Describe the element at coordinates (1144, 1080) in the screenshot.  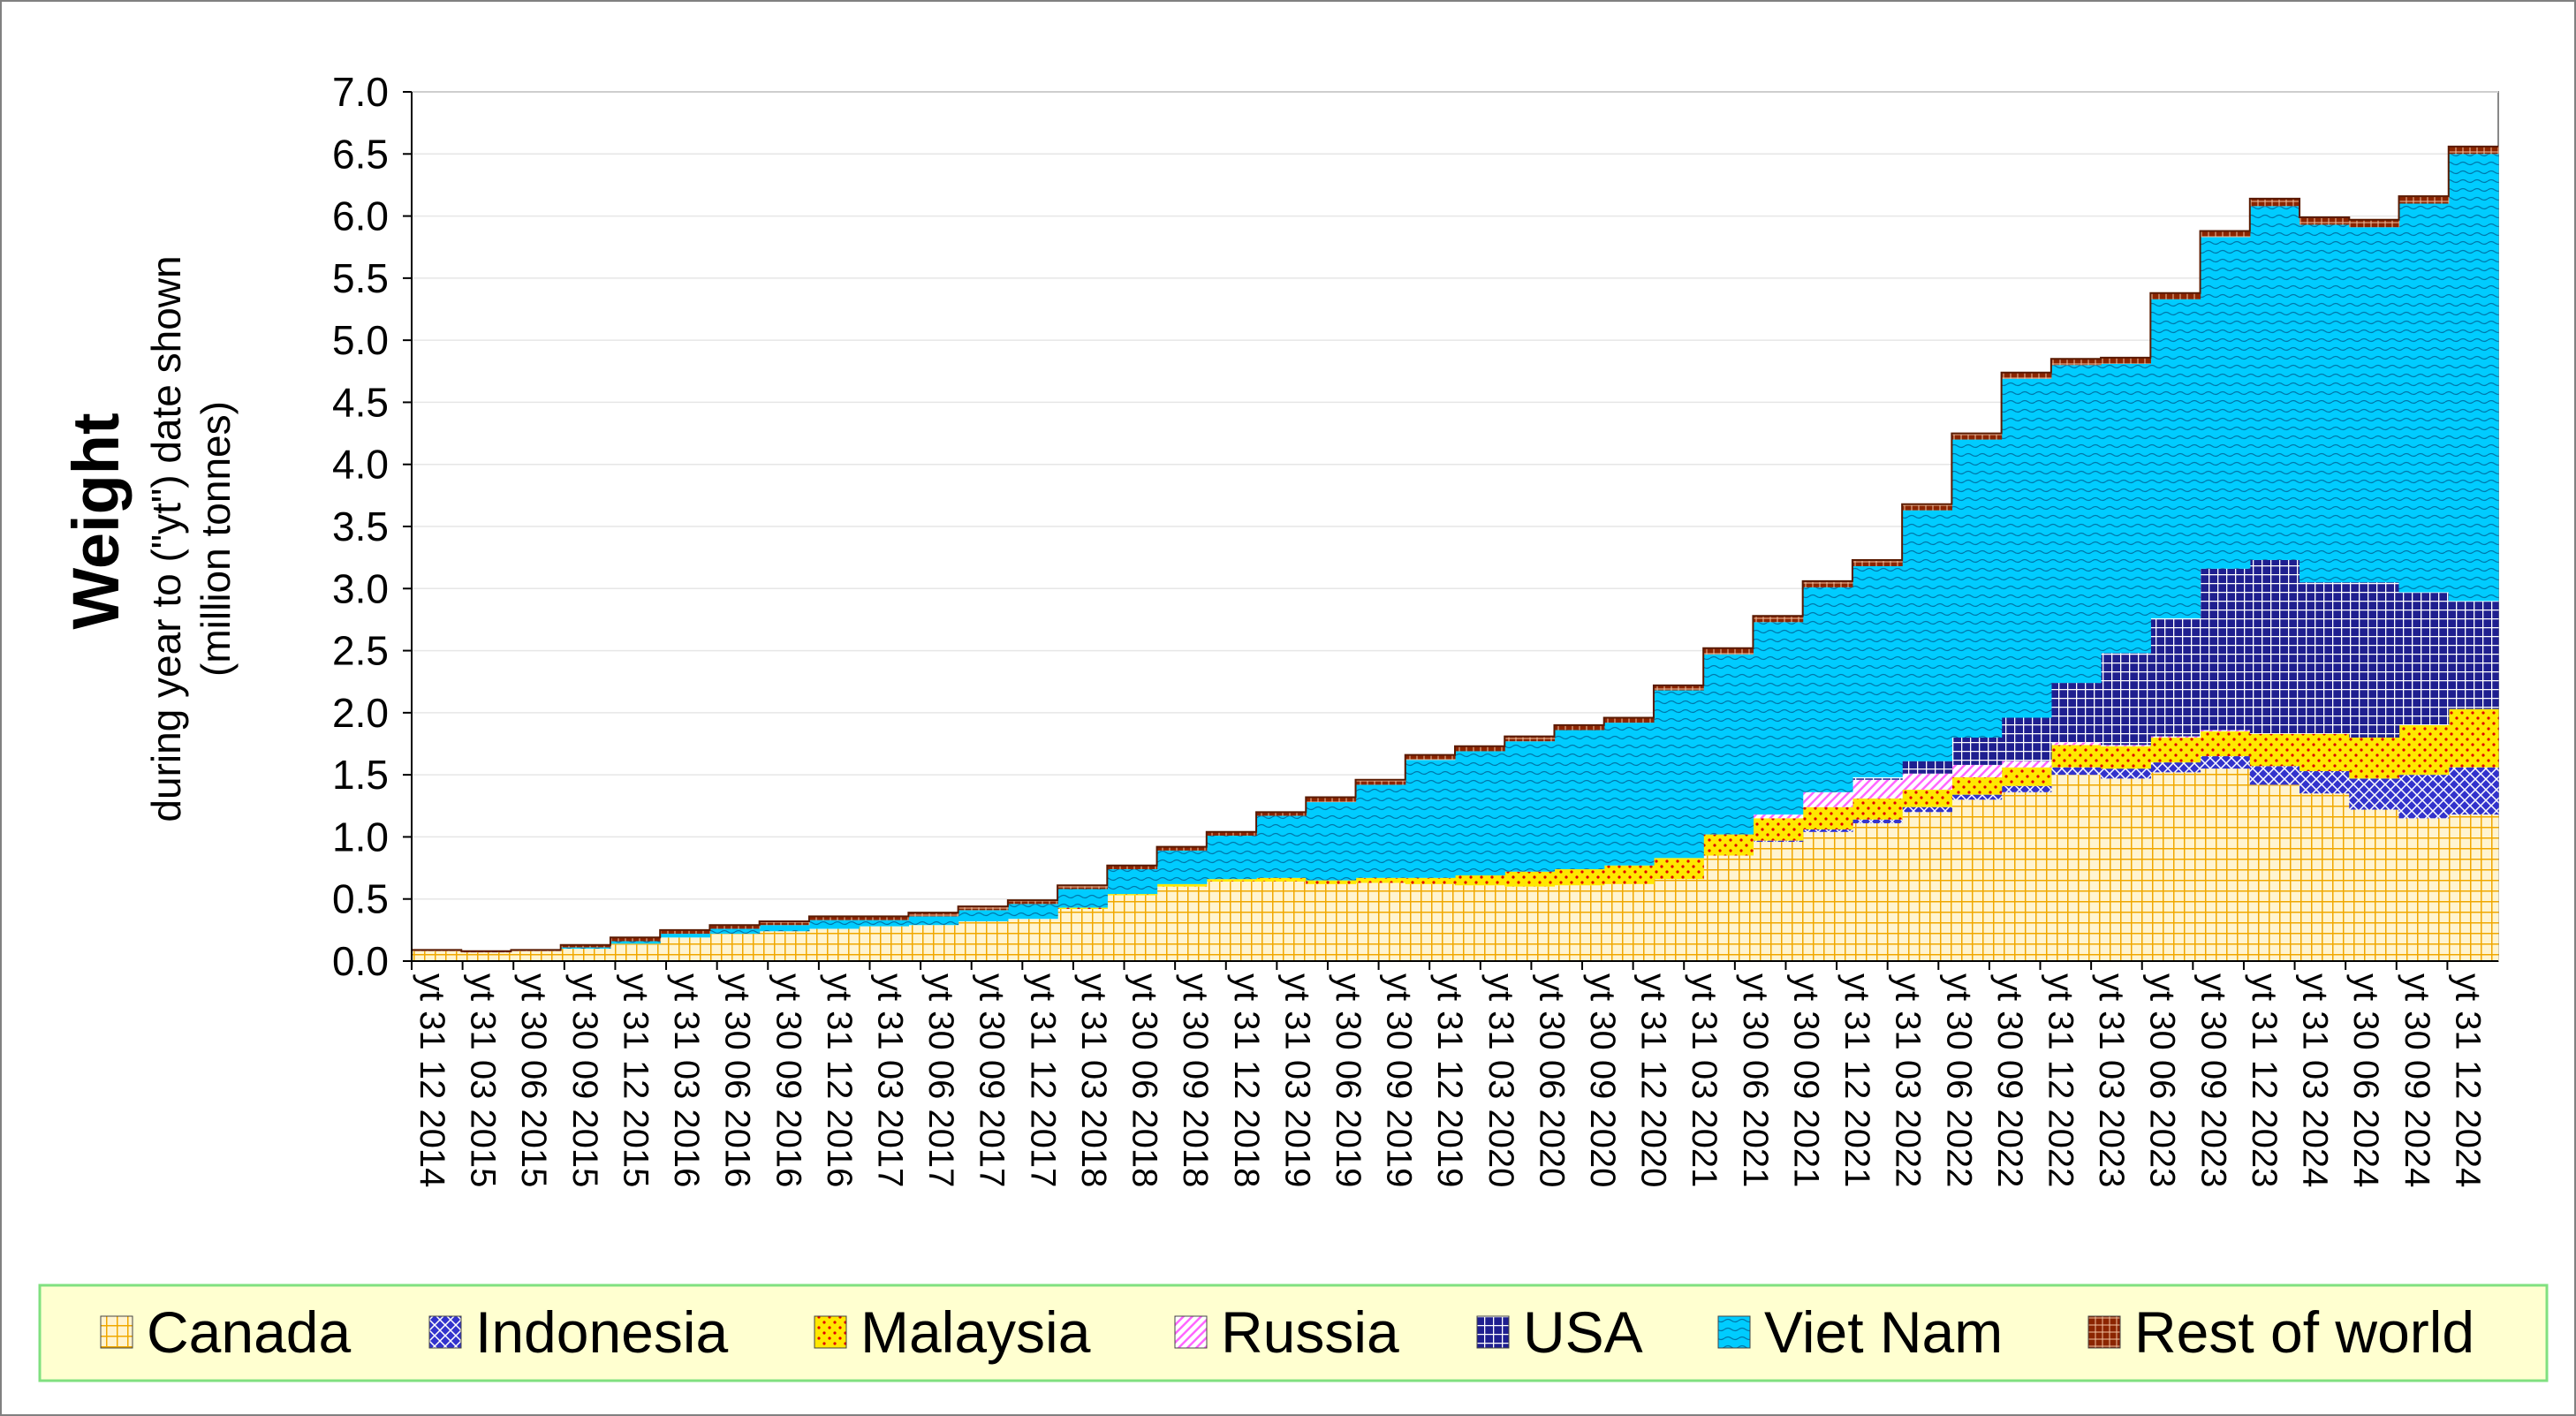
I see `x-tick-label: yt 30 06 2018` at that location.